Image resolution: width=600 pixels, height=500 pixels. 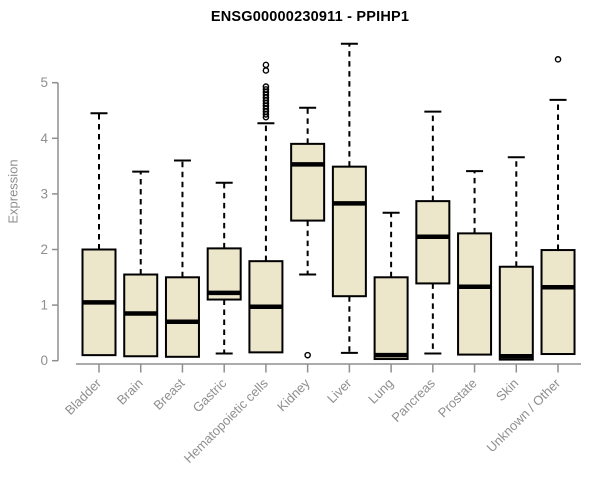 I want to click on x-tick-label: Liver, so click(x=339, y=390).